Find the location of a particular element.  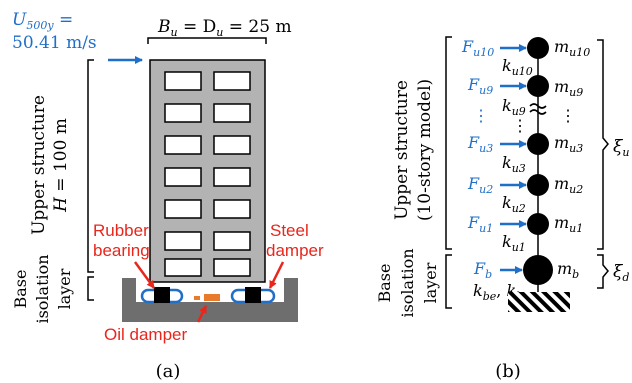

mass-u2 is located at coordinates (538, 185).